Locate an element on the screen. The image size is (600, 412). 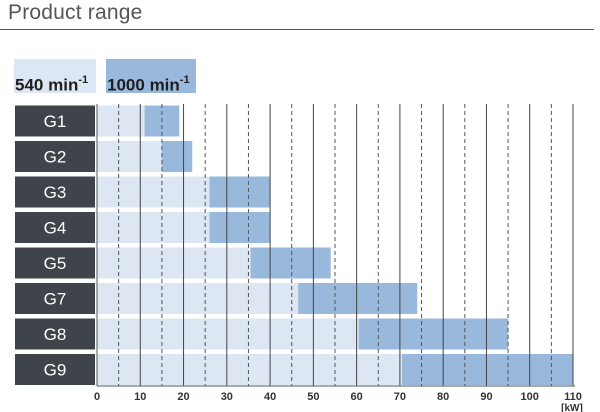
legend-label-1000: 1000 min-1 is located at coordinates (148, 85).